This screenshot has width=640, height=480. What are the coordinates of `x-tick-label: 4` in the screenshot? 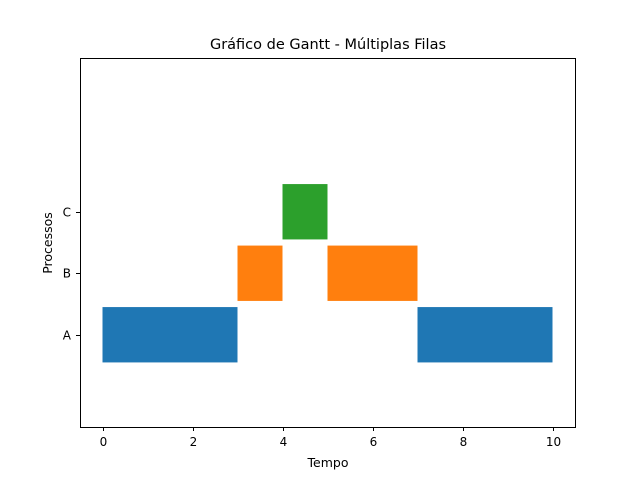 It's located at (284, 442).